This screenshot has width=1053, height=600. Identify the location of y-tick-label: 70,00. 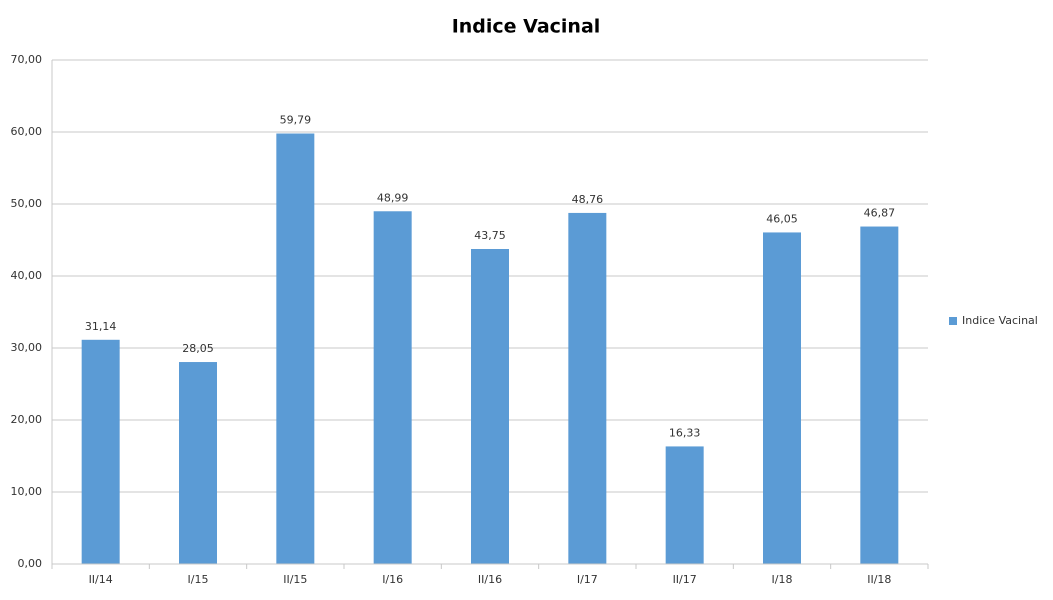
(27, 59).